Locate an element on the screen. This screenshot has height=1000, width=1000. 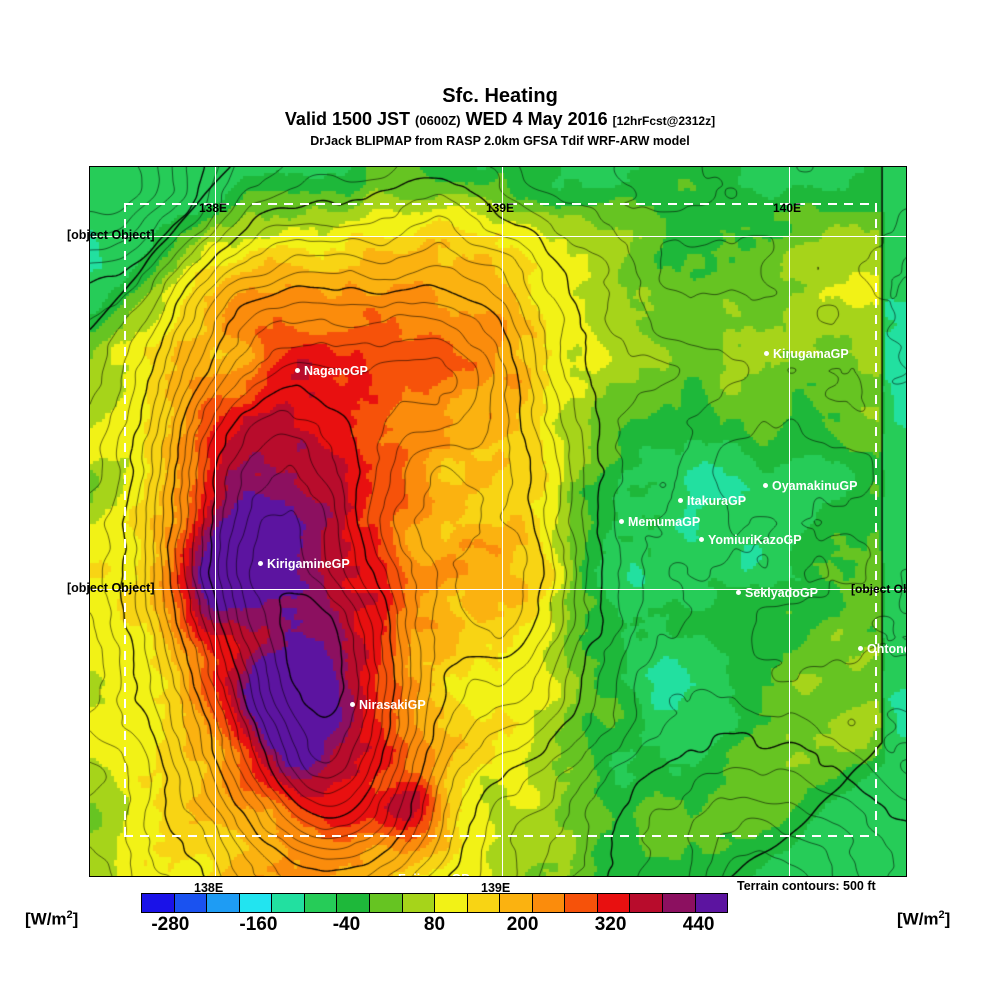
domain-box-bottom is located at coordinates (500, 836).